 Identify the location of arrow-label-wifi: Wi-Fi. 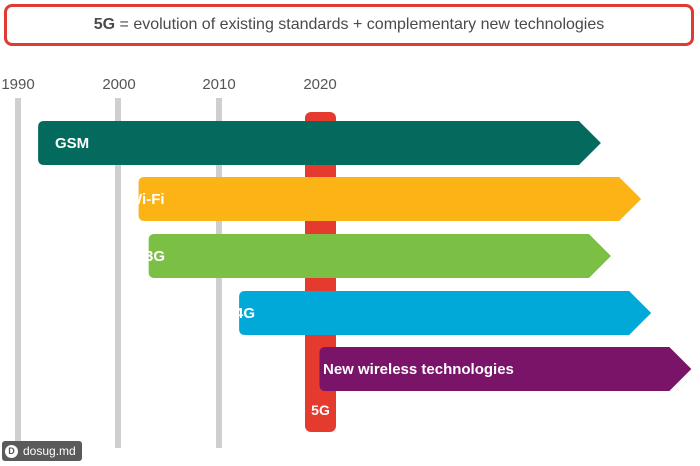
(146, 199).